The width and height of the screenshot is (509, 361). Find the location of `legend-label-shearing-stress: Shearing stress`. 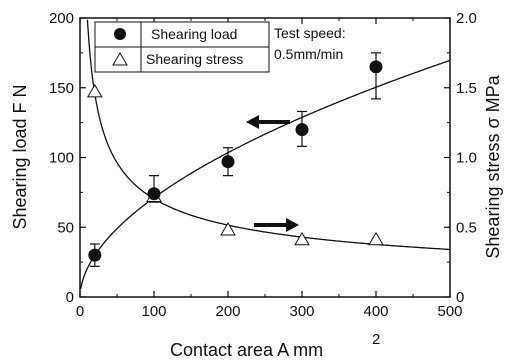

legend-label-shearing-stress: Shearing stress is located at coordinates (194, 59).